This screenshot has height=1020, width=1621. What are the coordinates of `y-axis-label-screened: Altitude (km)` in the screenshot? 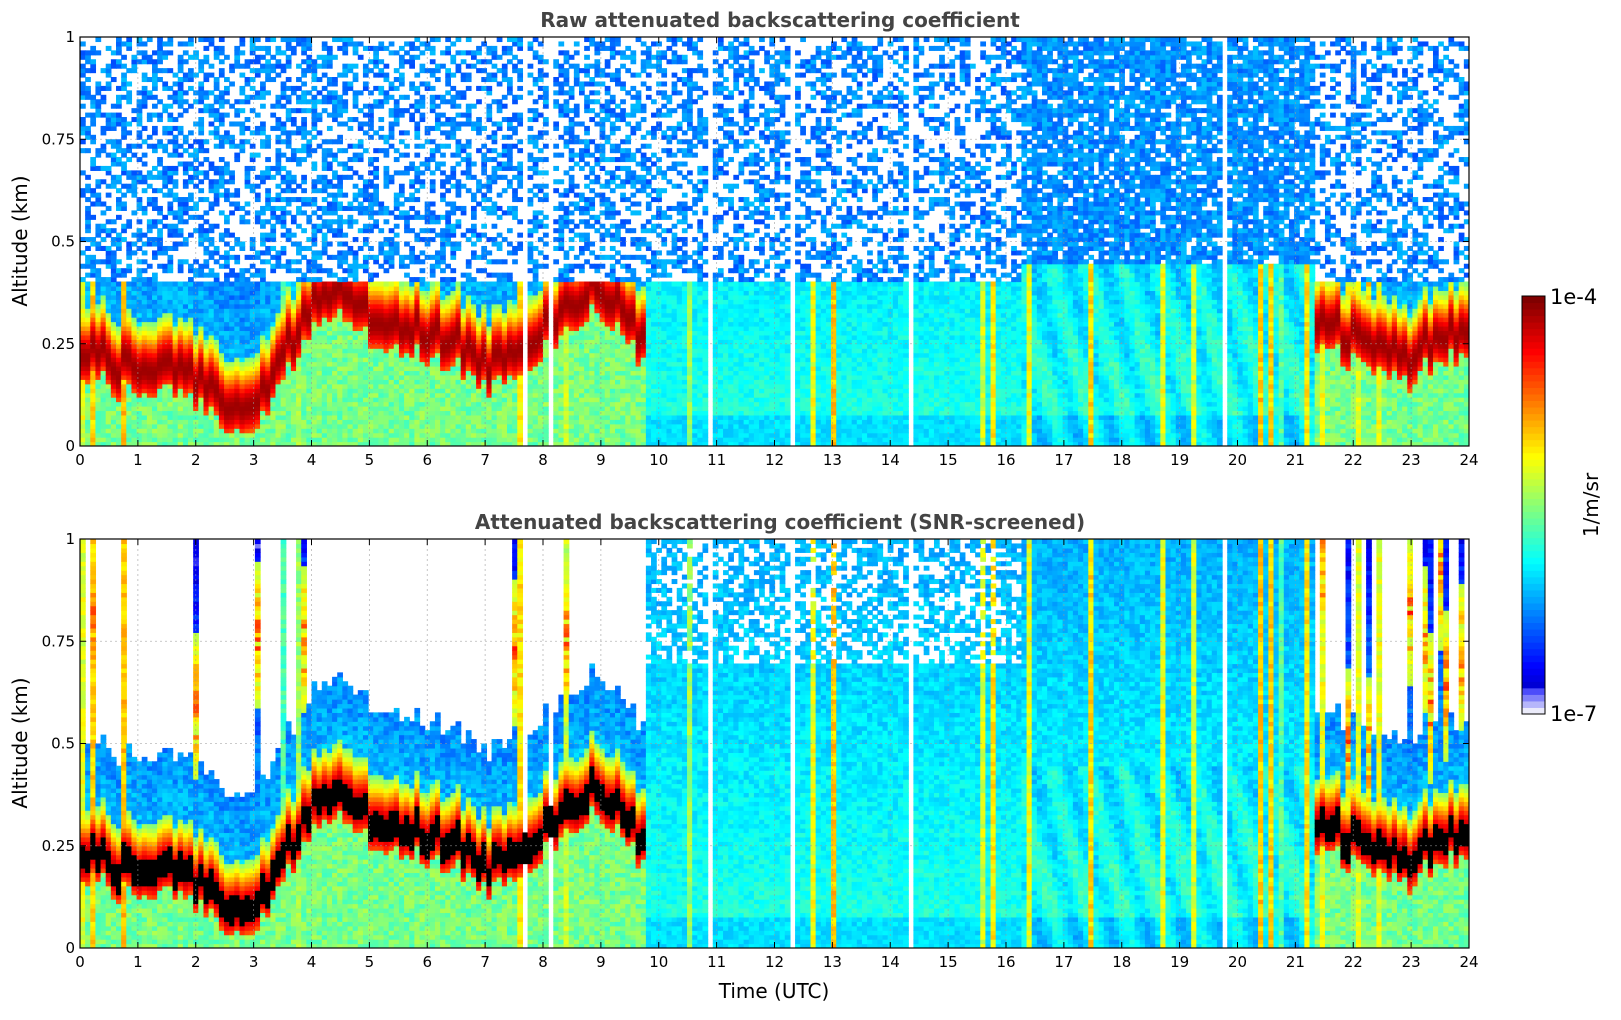 It's located at (20, 742).